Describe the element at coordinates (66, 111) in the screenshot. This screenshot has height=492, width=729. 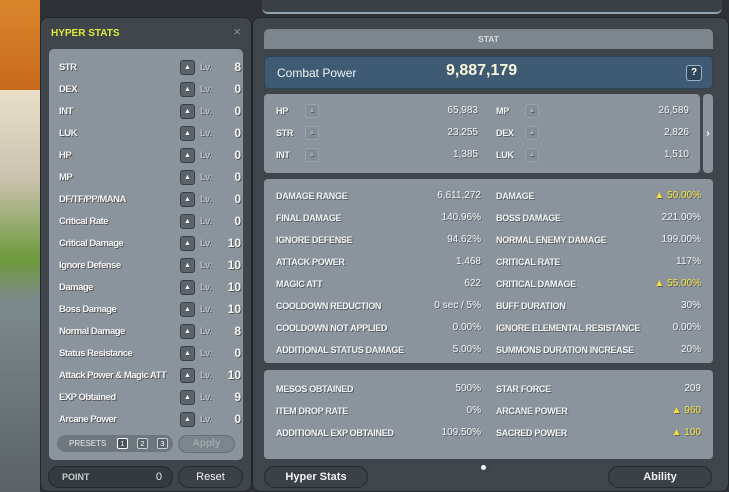
I see `stat-name: INT` at that location.